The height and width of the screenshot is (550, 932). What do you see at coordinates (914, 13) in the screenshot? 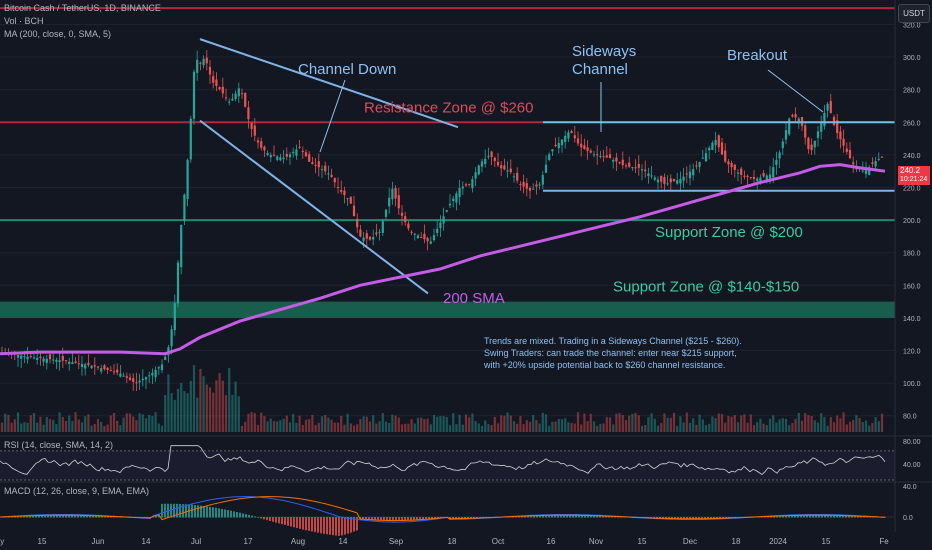
I see `currency-button: USDT` at bounding box center [914, 13].